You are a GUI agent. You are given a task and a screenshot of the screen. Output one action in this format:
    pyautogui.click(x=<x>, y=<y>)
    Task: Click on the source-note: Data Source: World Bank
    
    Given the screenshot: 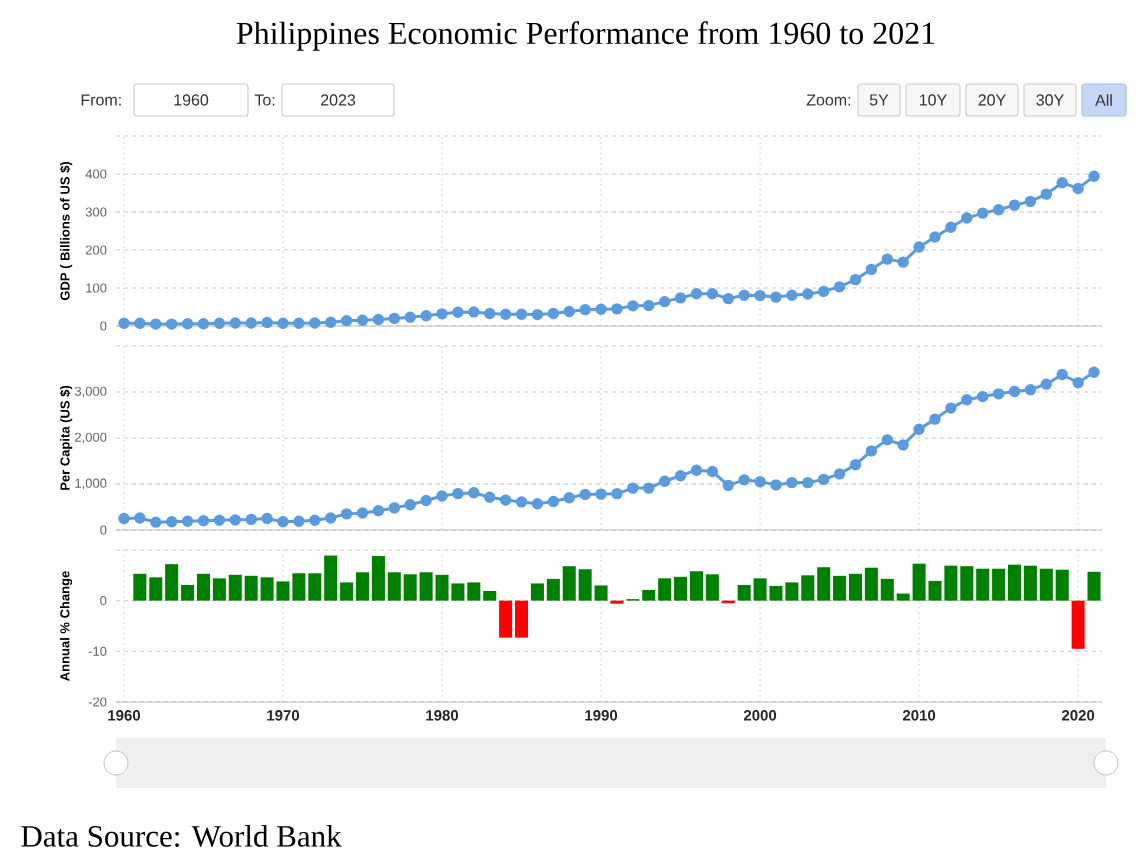 What is the action you would take?
    pyautogui.click(x=181, y=835)
    